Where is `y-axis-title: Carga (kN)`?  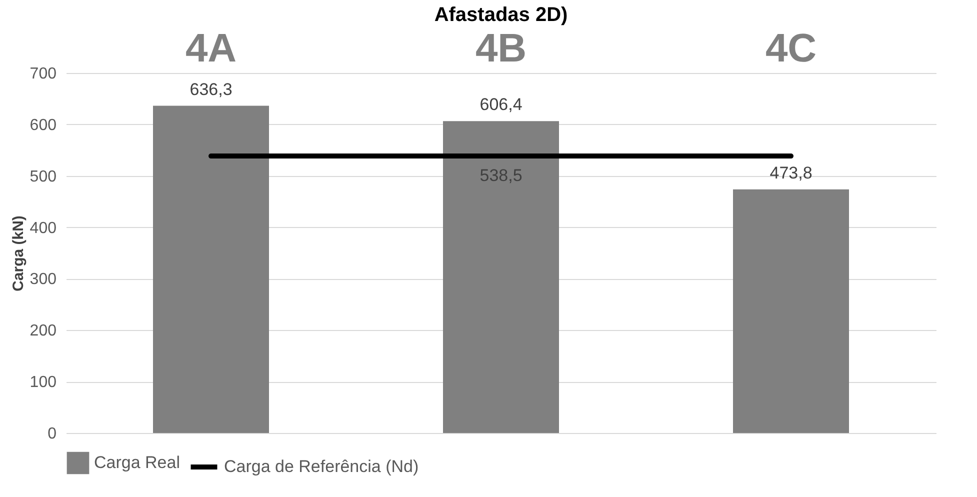
y-axis-title: Carga (kN) is located at coordinates (18, 254).